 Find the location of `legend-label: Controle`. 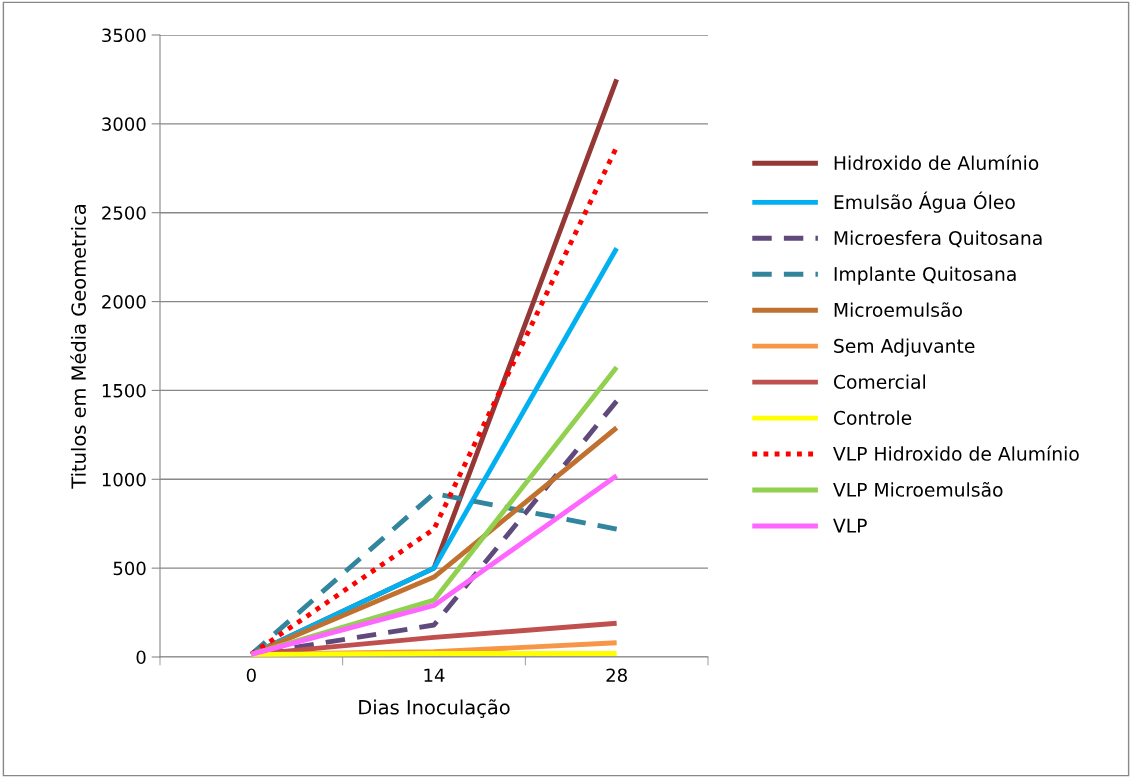

legend-label: Controle is located at coordinates (872, 417).